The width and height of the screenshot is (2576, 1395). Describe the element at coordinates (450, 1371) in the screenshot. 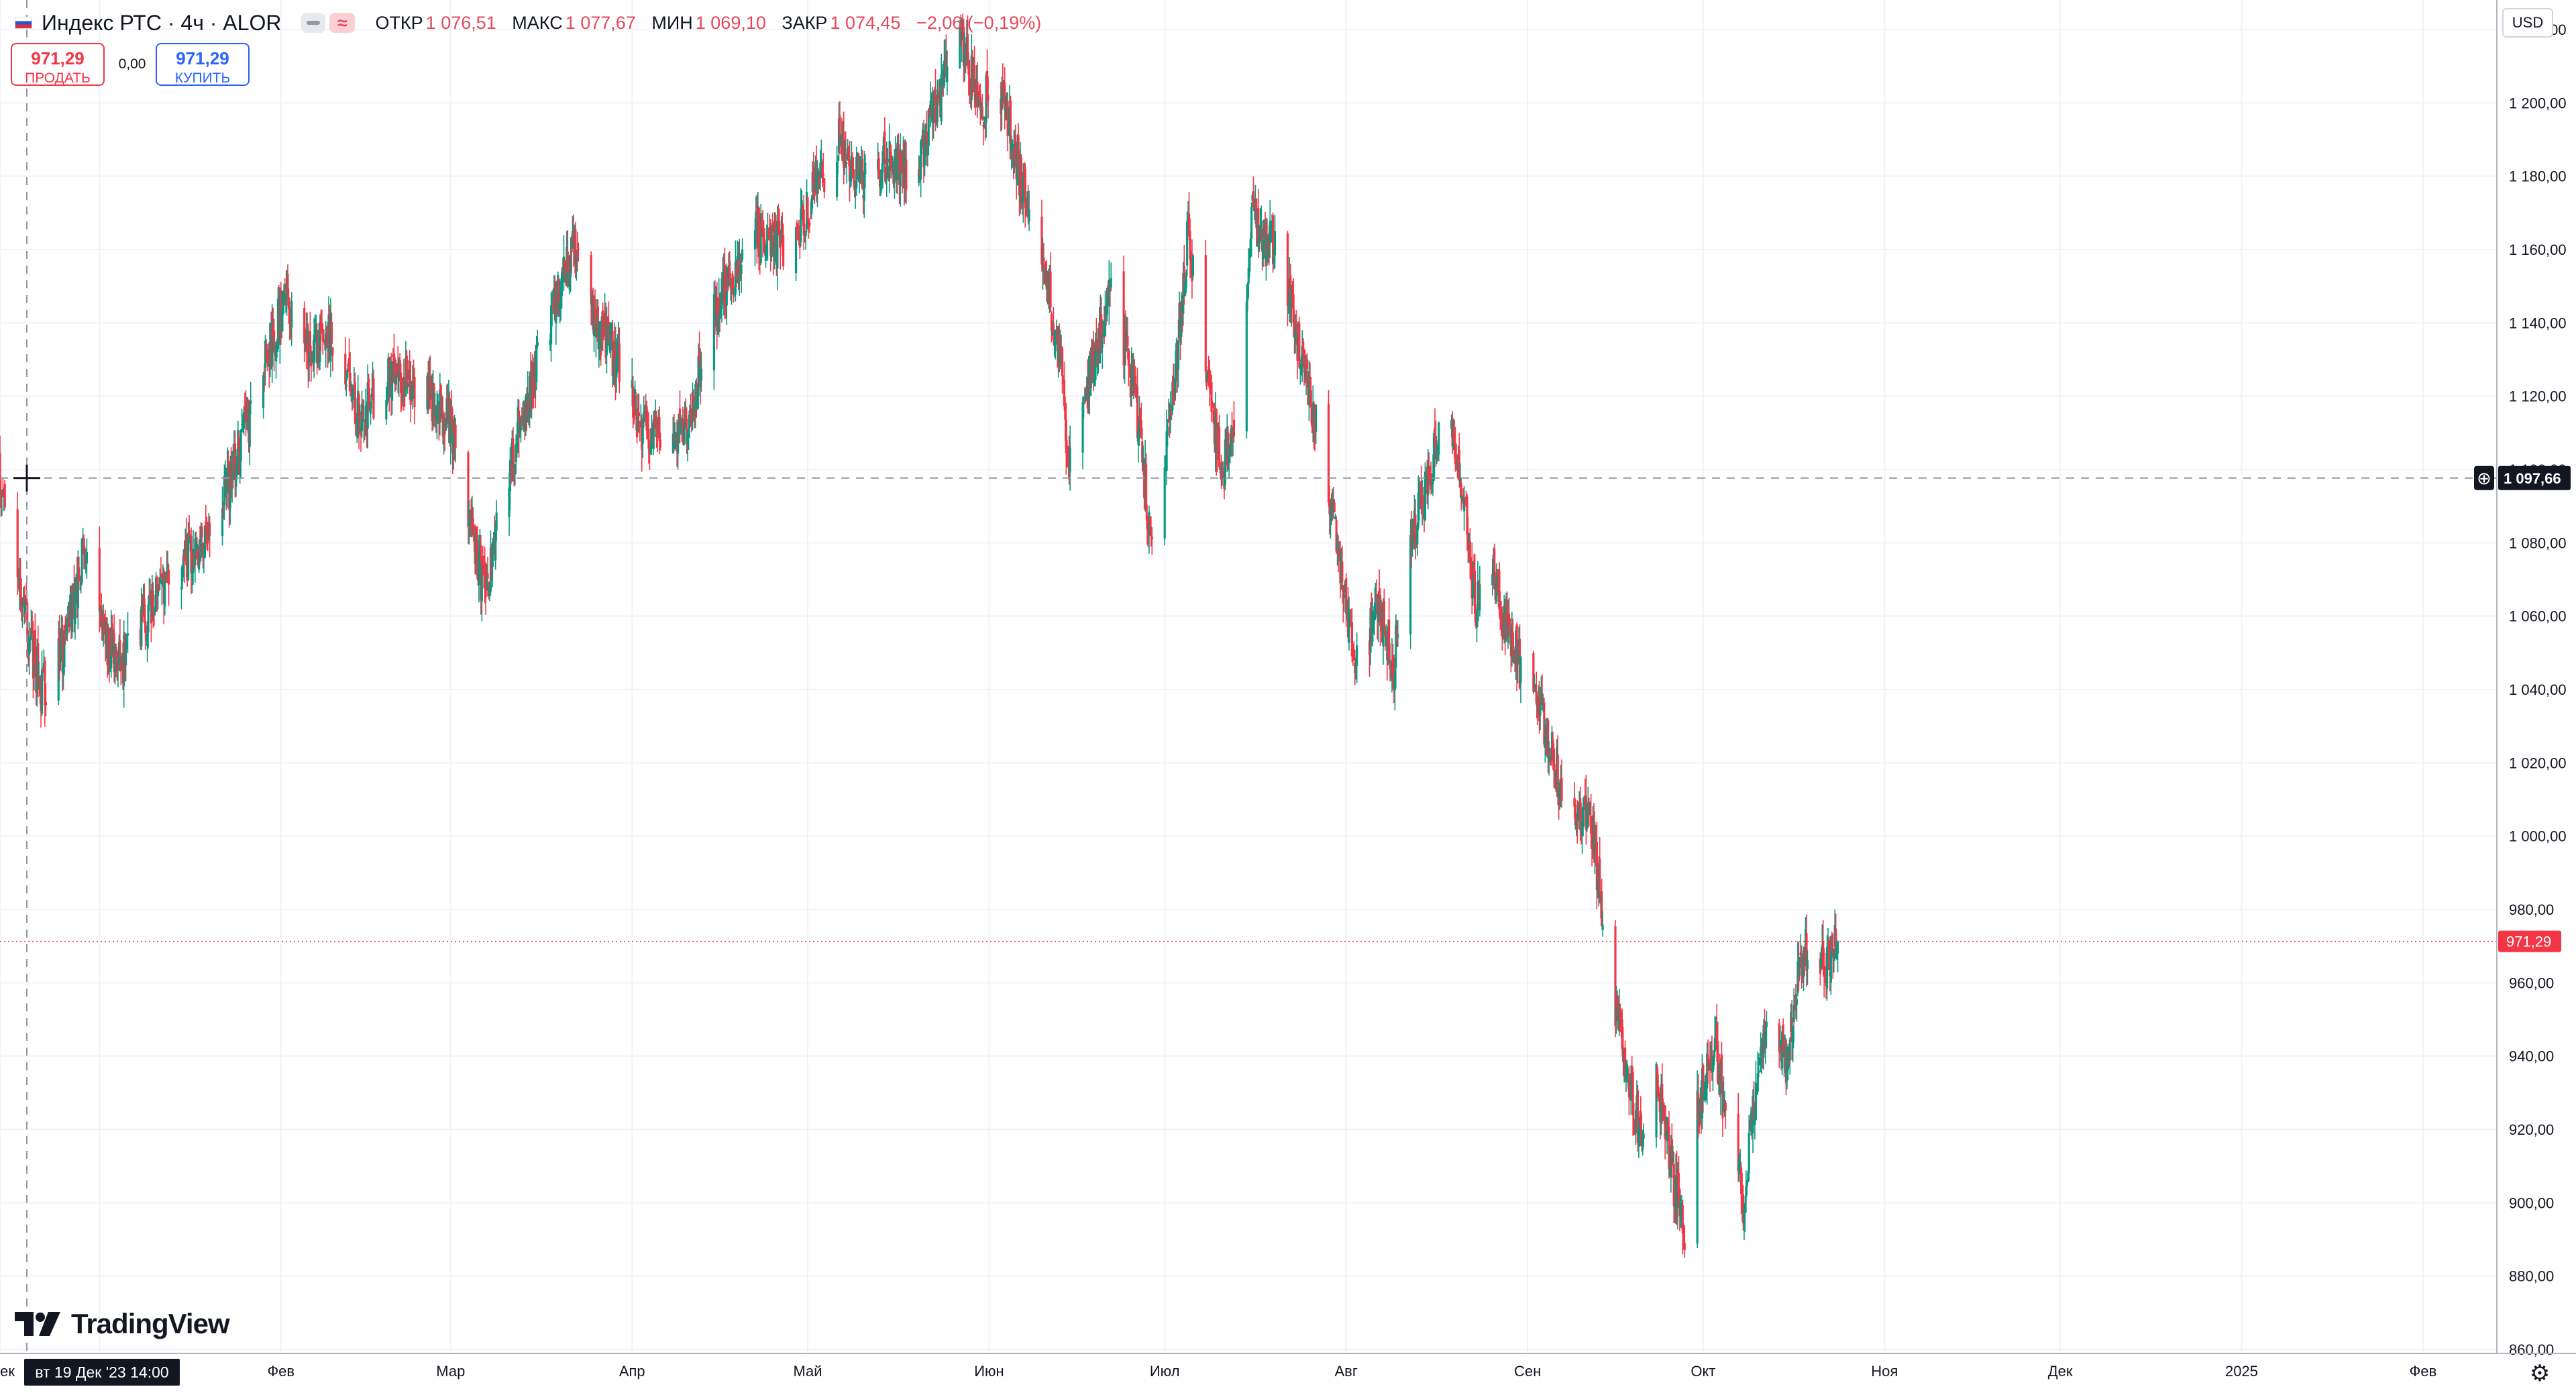

I see `time-tick-label: Мар` at that location.